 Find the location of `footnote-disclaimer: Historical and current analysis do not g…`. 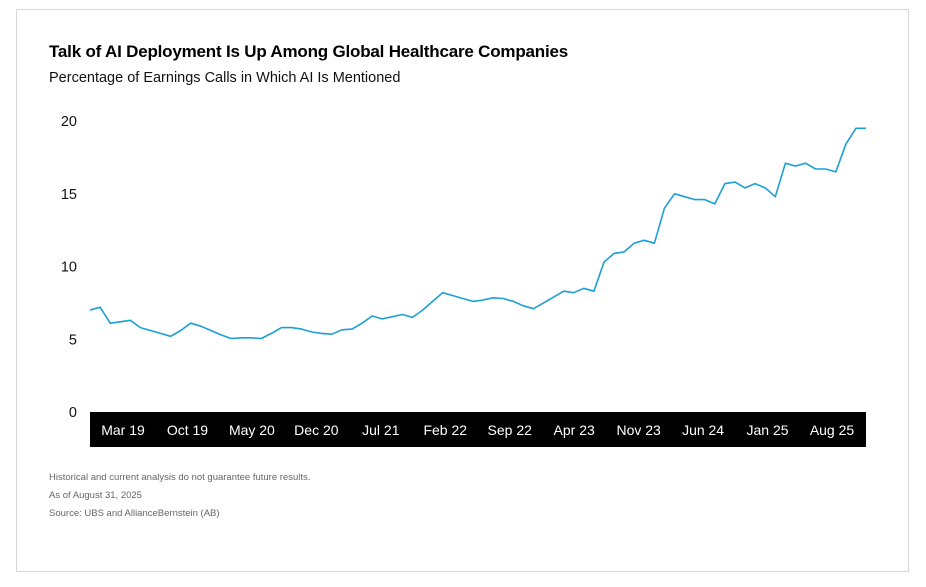

footnote-disclaimer: Historical and current analysis do not g… is located at coordinates (180, 477).